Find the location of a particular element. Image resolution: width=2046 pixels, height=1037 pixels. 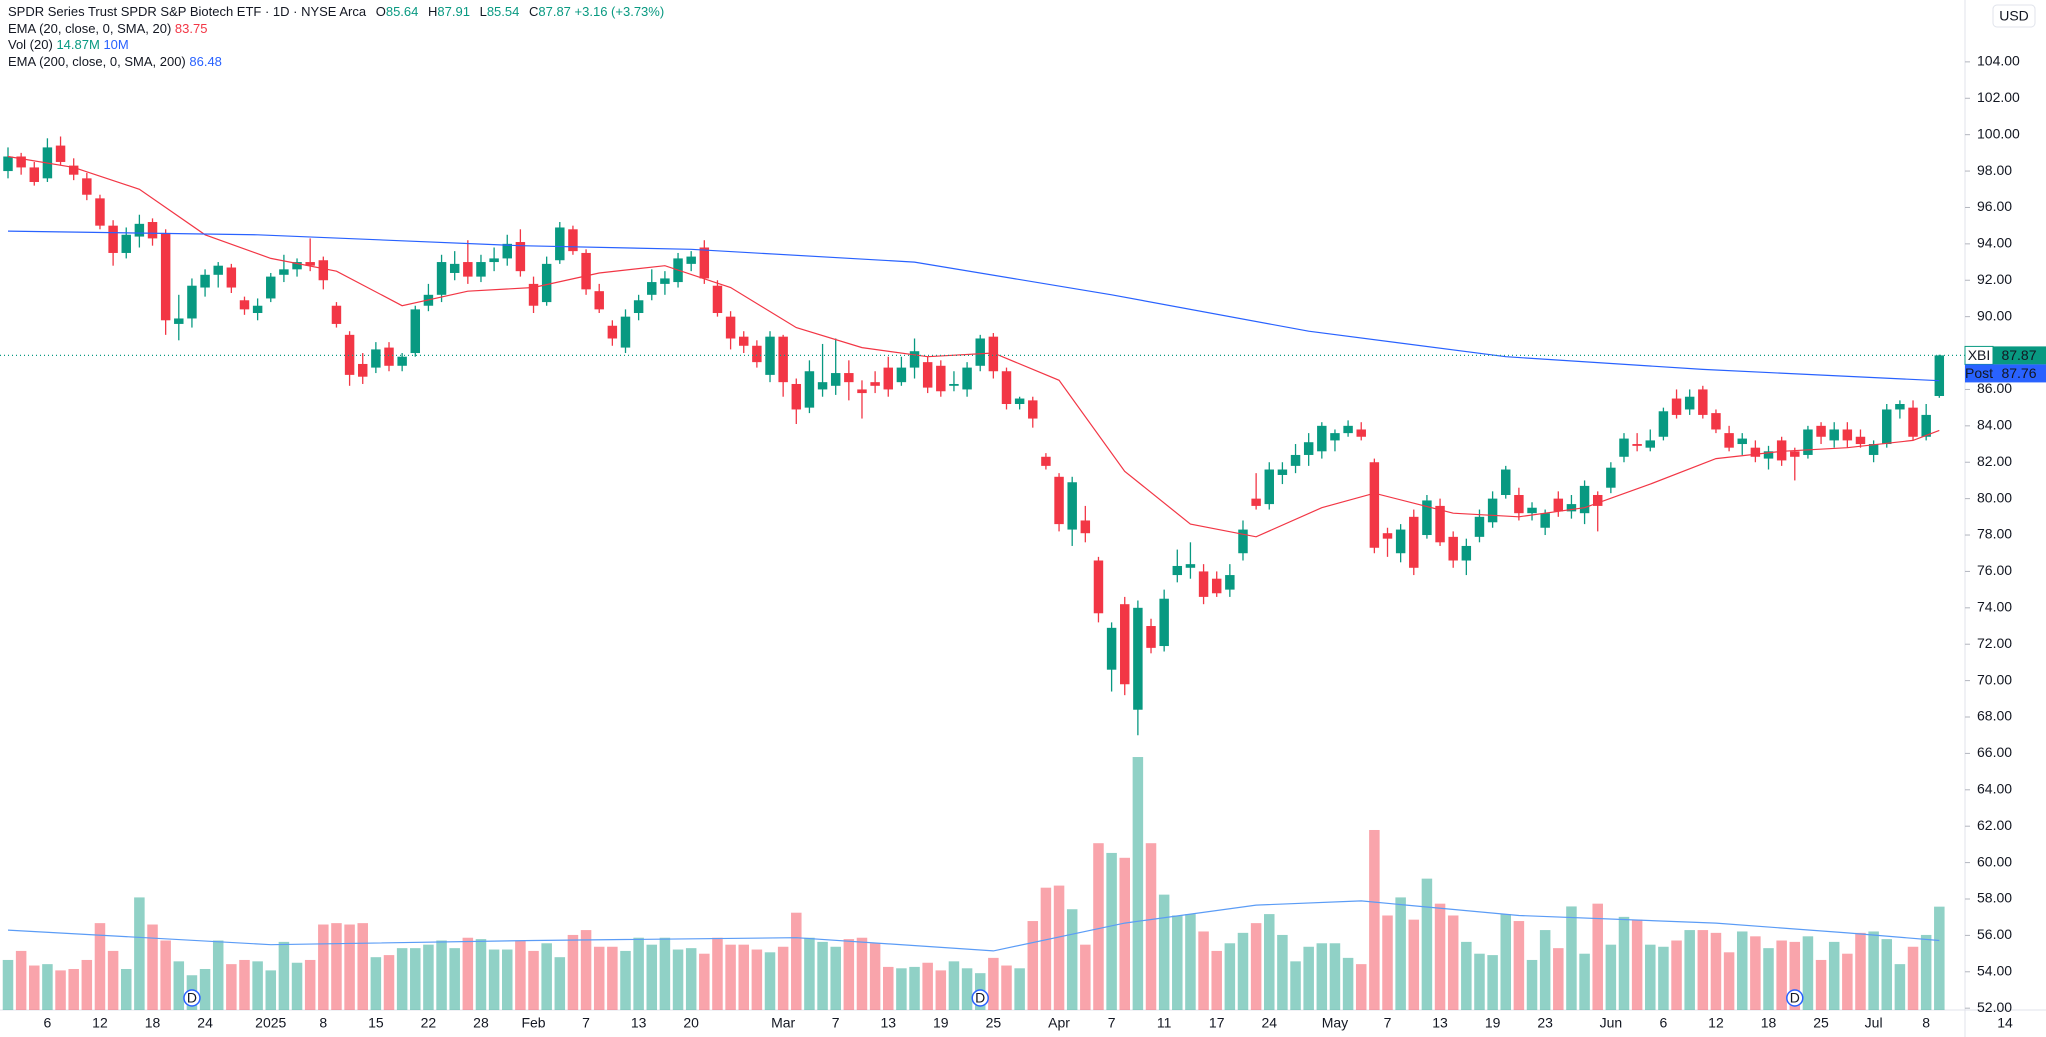

y-tick-label: 102.00 is located at coordinates (1998, 97).